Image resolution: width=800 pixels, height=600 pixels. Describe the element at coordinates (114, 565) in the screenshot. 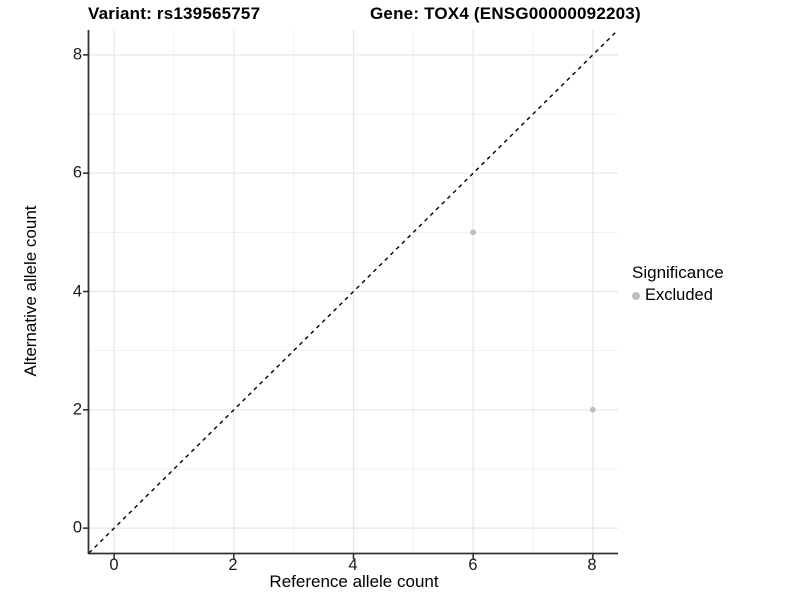

I see `x-tick-label-0: 0` at that location.